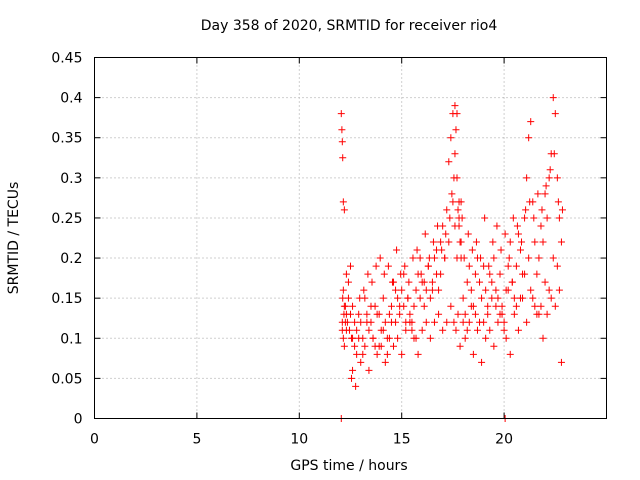 The width and height of the screenshot is (640, 480). I want to click on x-tick-label: 5, so click(196, 440).